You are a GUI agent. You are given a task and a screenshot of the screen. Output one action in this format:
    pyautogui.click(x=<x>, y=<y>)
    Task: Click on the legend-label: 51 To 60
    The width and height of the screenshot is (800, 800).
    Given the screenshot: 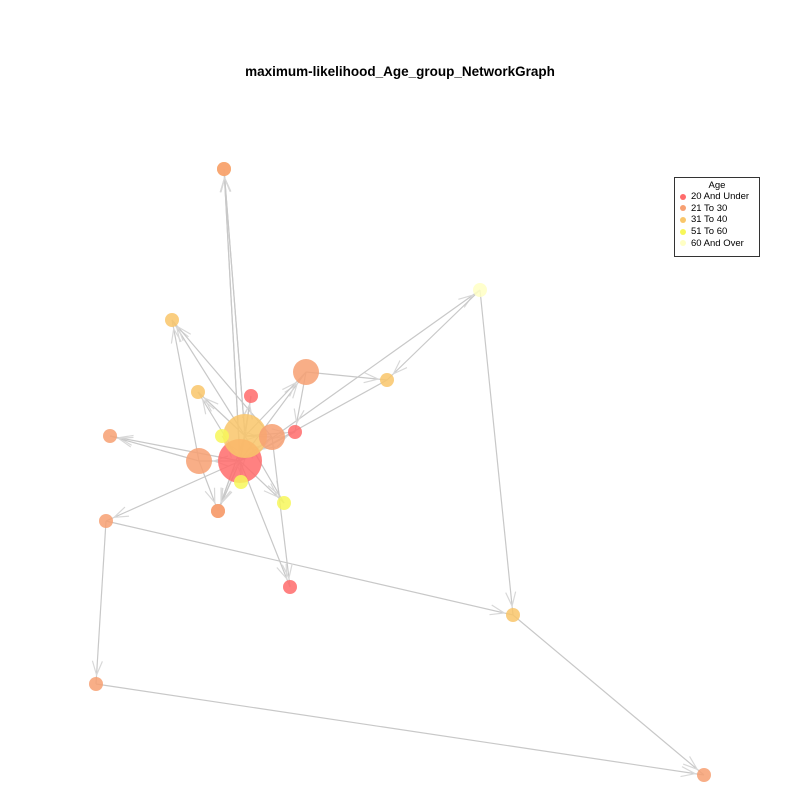 What is the action you would take?
    pyautogui.click(x=709, y=232)
    